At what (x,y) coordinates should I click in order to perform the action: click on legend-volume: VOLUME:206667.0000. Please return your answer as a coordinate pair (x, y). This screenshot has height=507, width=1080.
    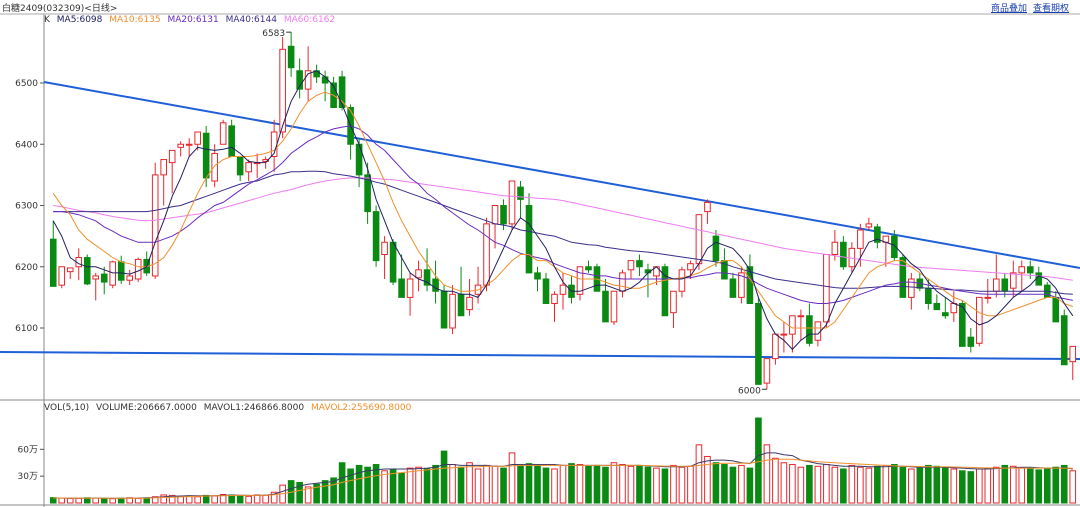
    Looking at the image, I should click on (146, 408).